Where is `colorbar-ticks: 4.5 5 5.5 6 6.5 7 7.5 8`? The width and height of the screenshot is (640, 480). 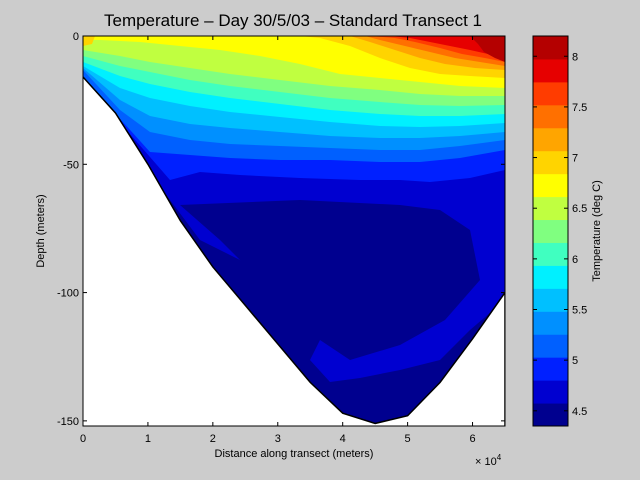
colorbar-ticks: 4.5 5 5.5 6 6.5 7 7.5 8 is located at coordinates (560, 234).